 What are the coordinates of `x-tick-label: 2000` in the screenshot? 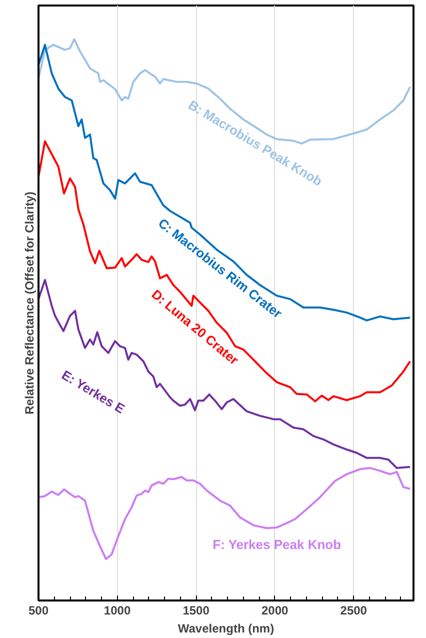 It's located at (275, 611).